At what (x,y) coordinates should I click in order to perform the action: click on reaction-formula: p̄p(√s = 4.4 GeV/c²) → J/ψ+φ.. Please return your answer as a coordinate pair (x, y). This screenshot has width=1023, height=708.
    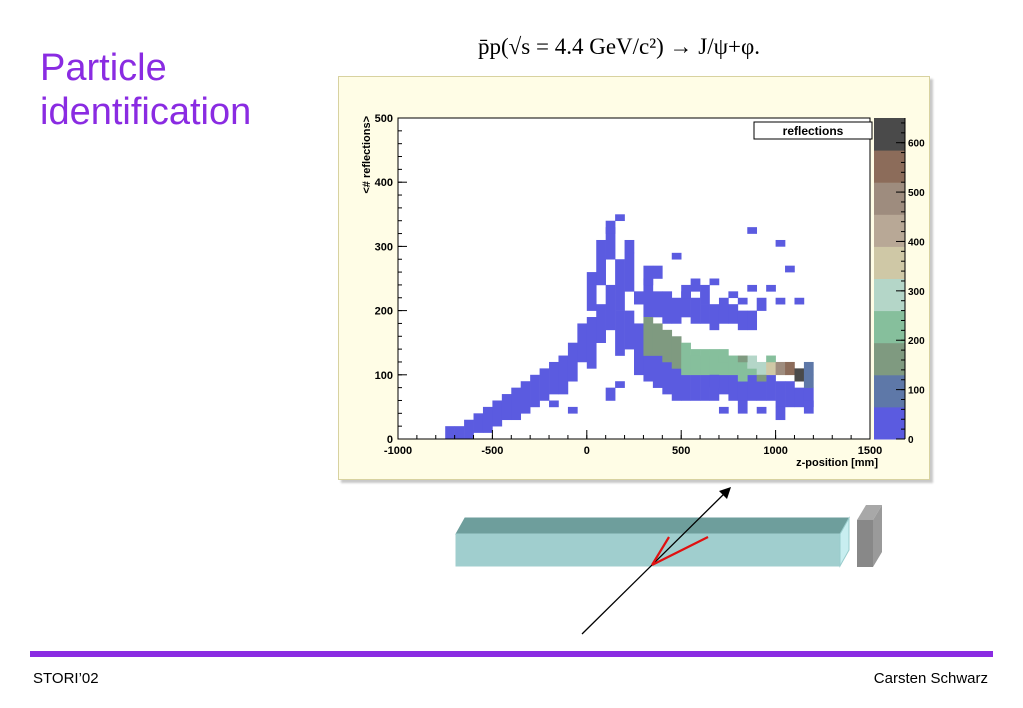
    Looking at the image, I should click on (619, 46).